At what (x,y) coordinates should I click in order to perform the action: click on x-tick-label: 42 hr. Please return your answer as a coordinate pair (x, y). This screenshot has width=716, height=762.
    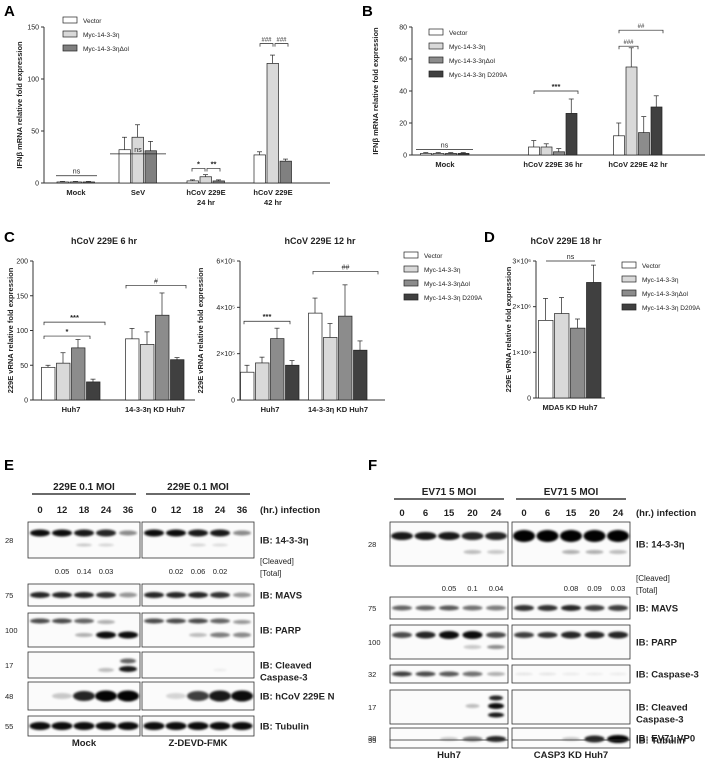
    Looking at the image, I should click on (273, 202).